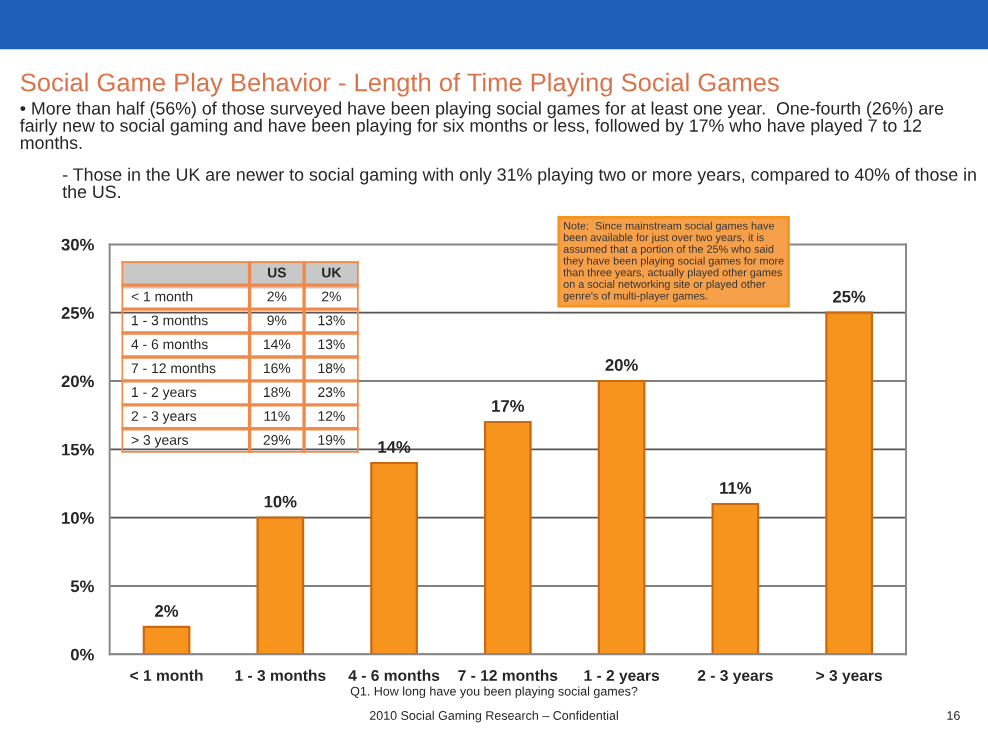  Describe the element at coordinates (82, 654) in the screenshot. I see `y-tick-label: 0%` at that location.